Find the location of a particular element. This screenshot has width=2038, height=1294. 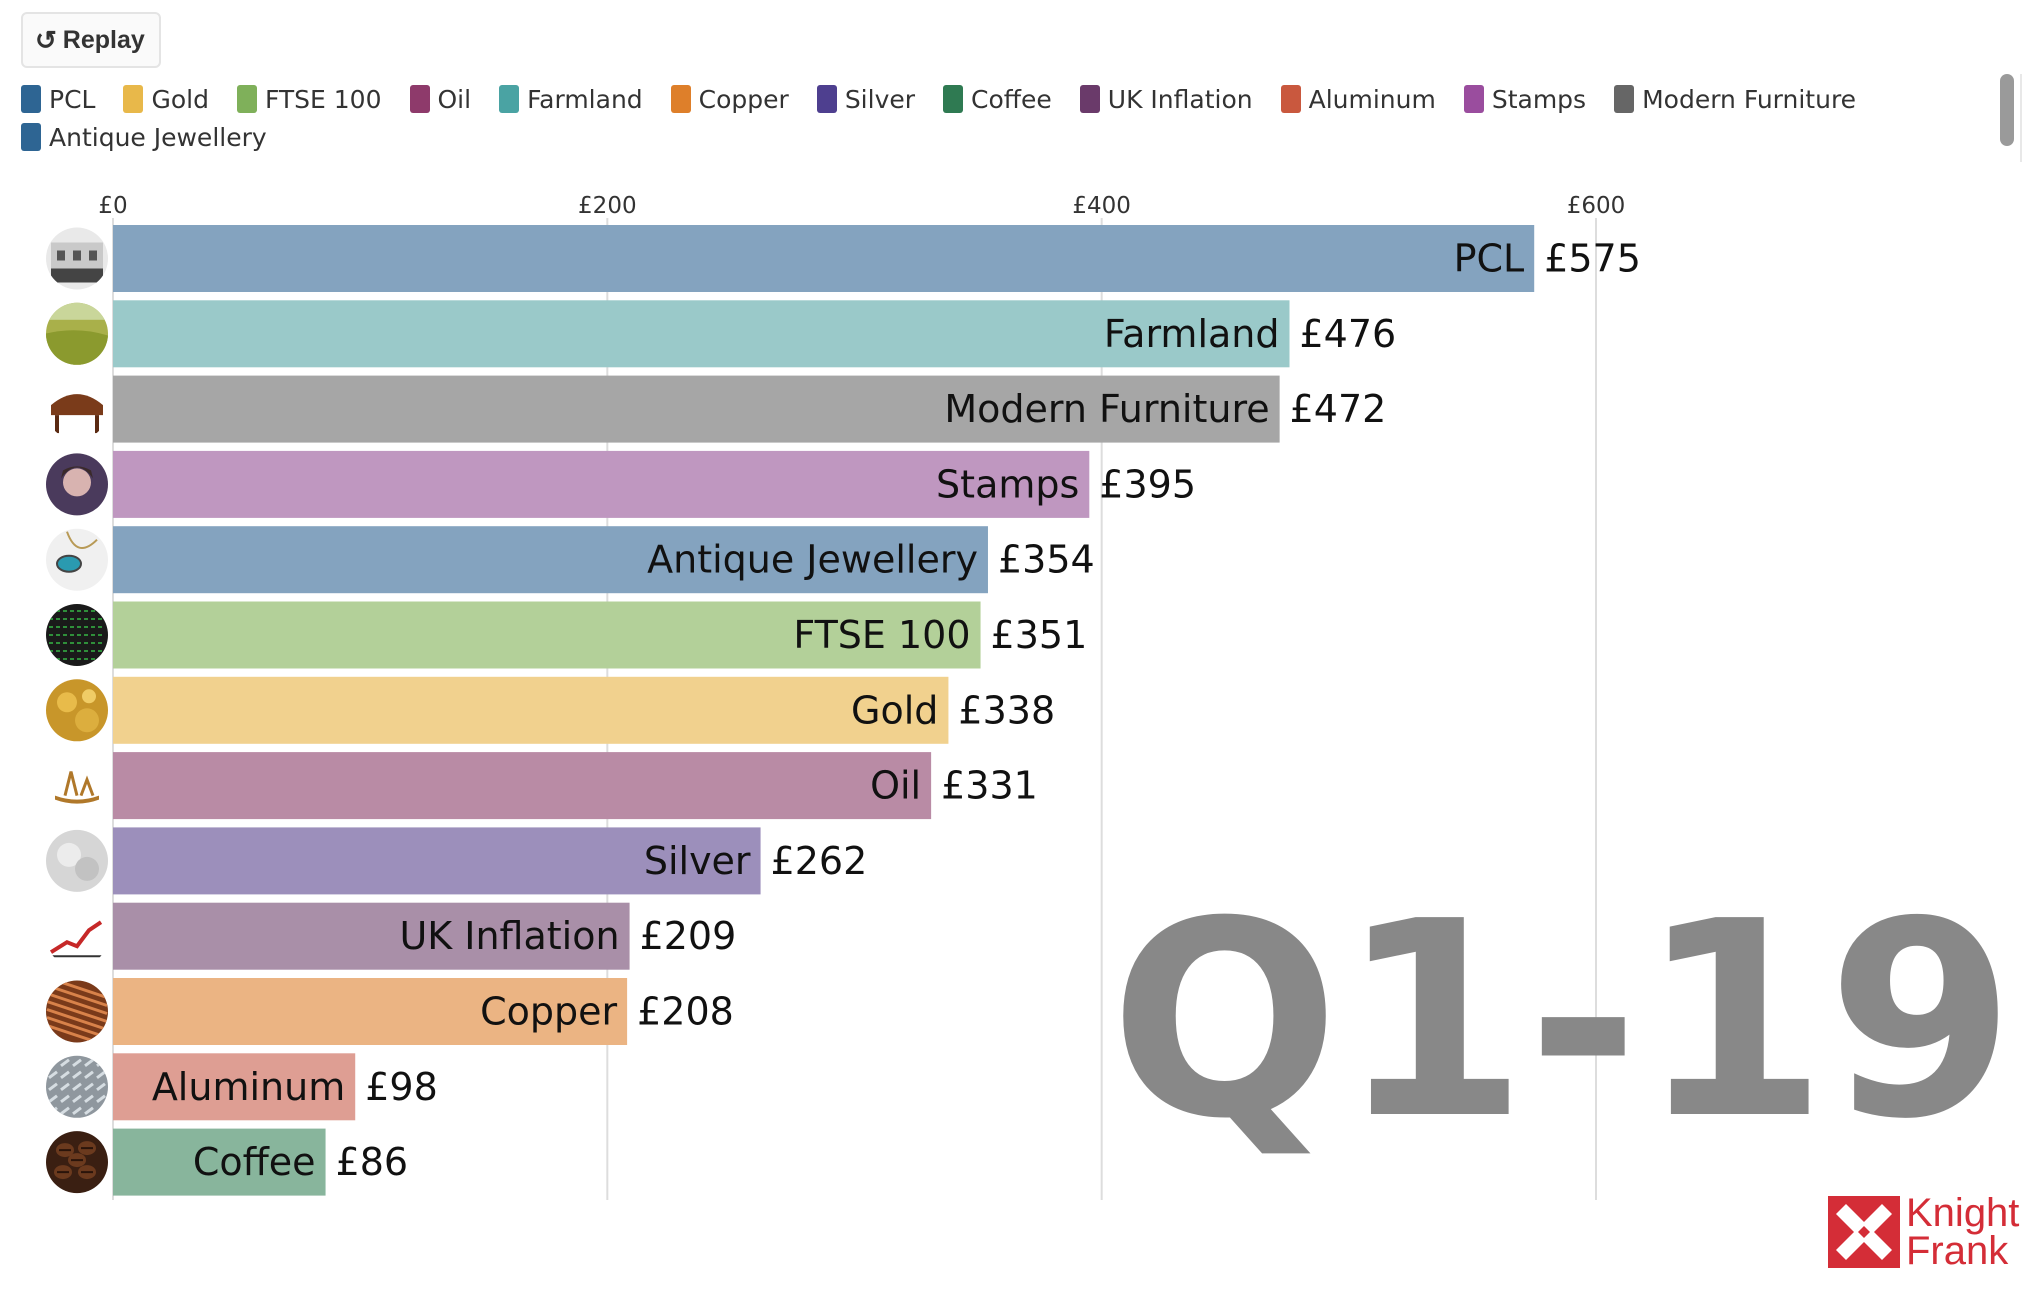

silver-icon is located at coordinates (77, 860).